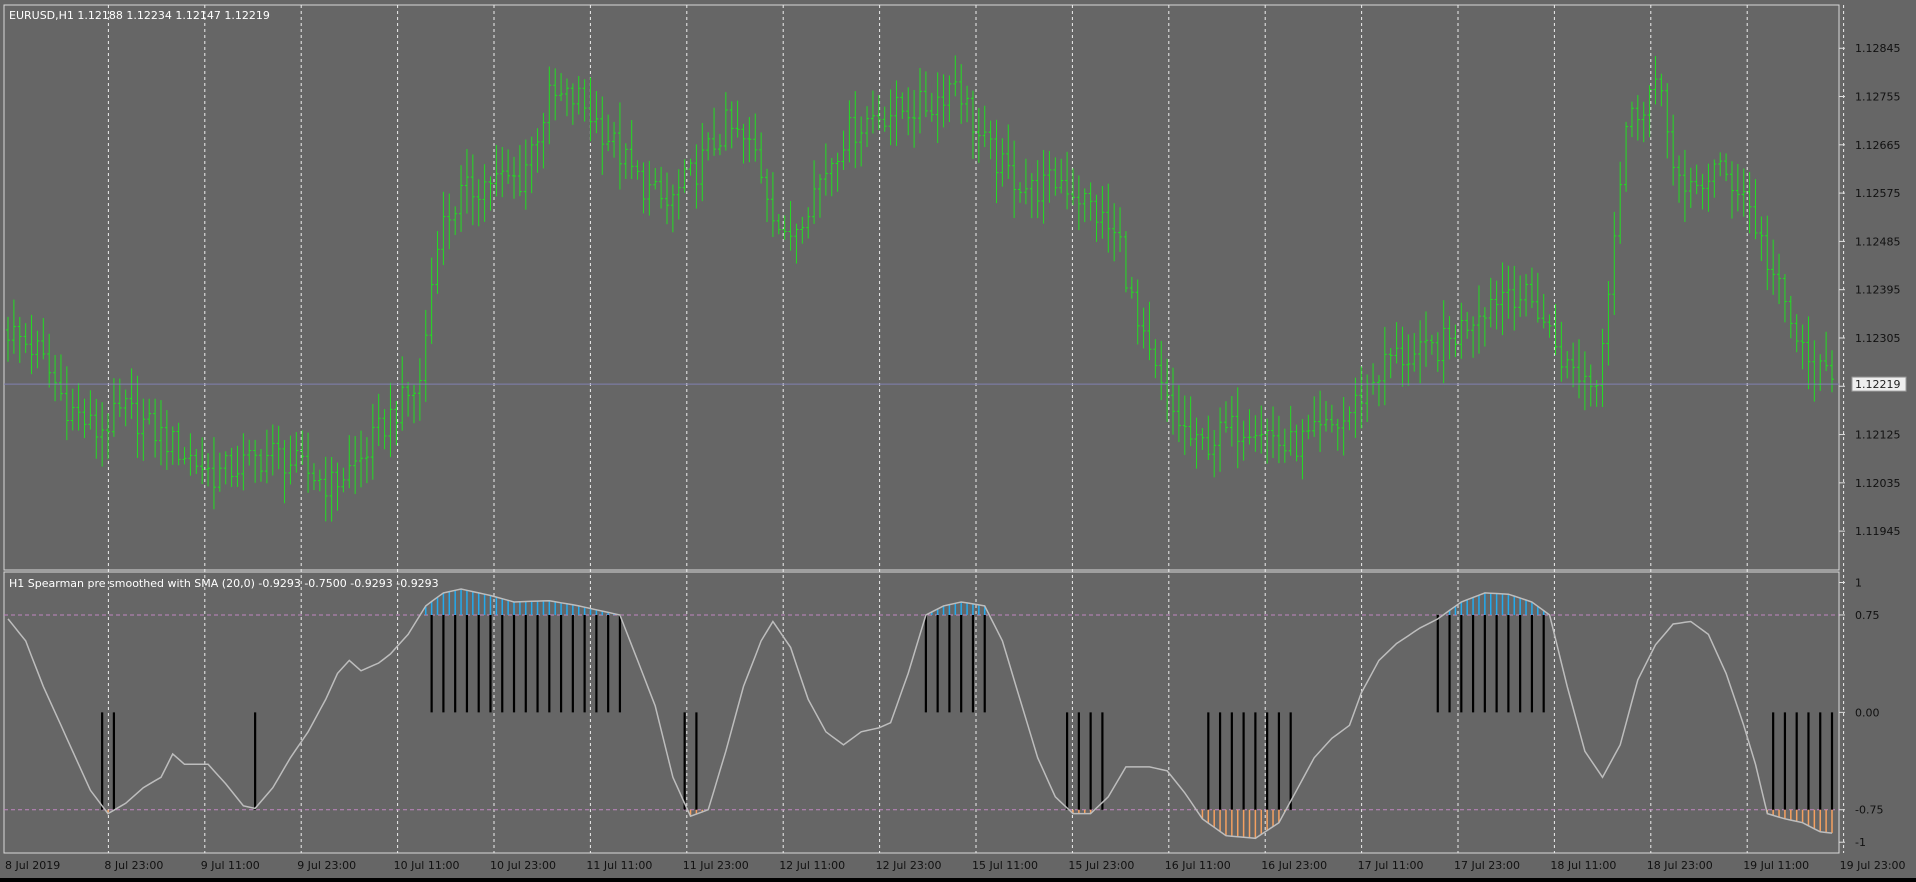 This screenshot has width=1916, height=882. I want to click on time-tick-label: 11 Jul 23:00, so click(716, 865).